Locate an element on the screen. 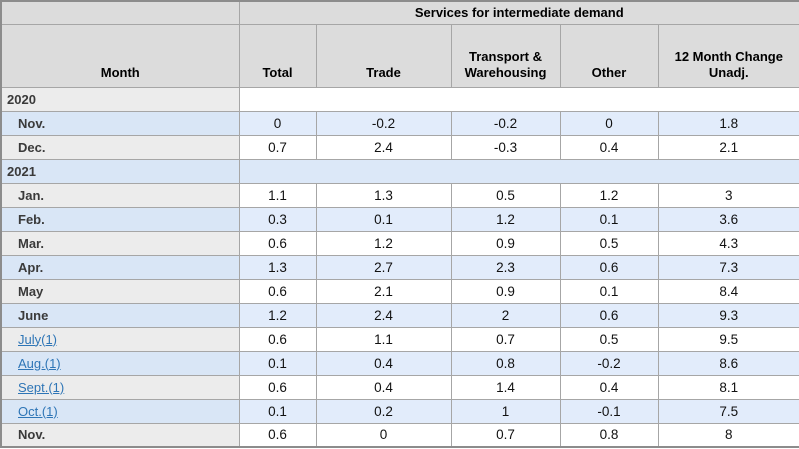  column-header-transport-warehousing: Transport & Warehousing is located at coordinates (505, 55).